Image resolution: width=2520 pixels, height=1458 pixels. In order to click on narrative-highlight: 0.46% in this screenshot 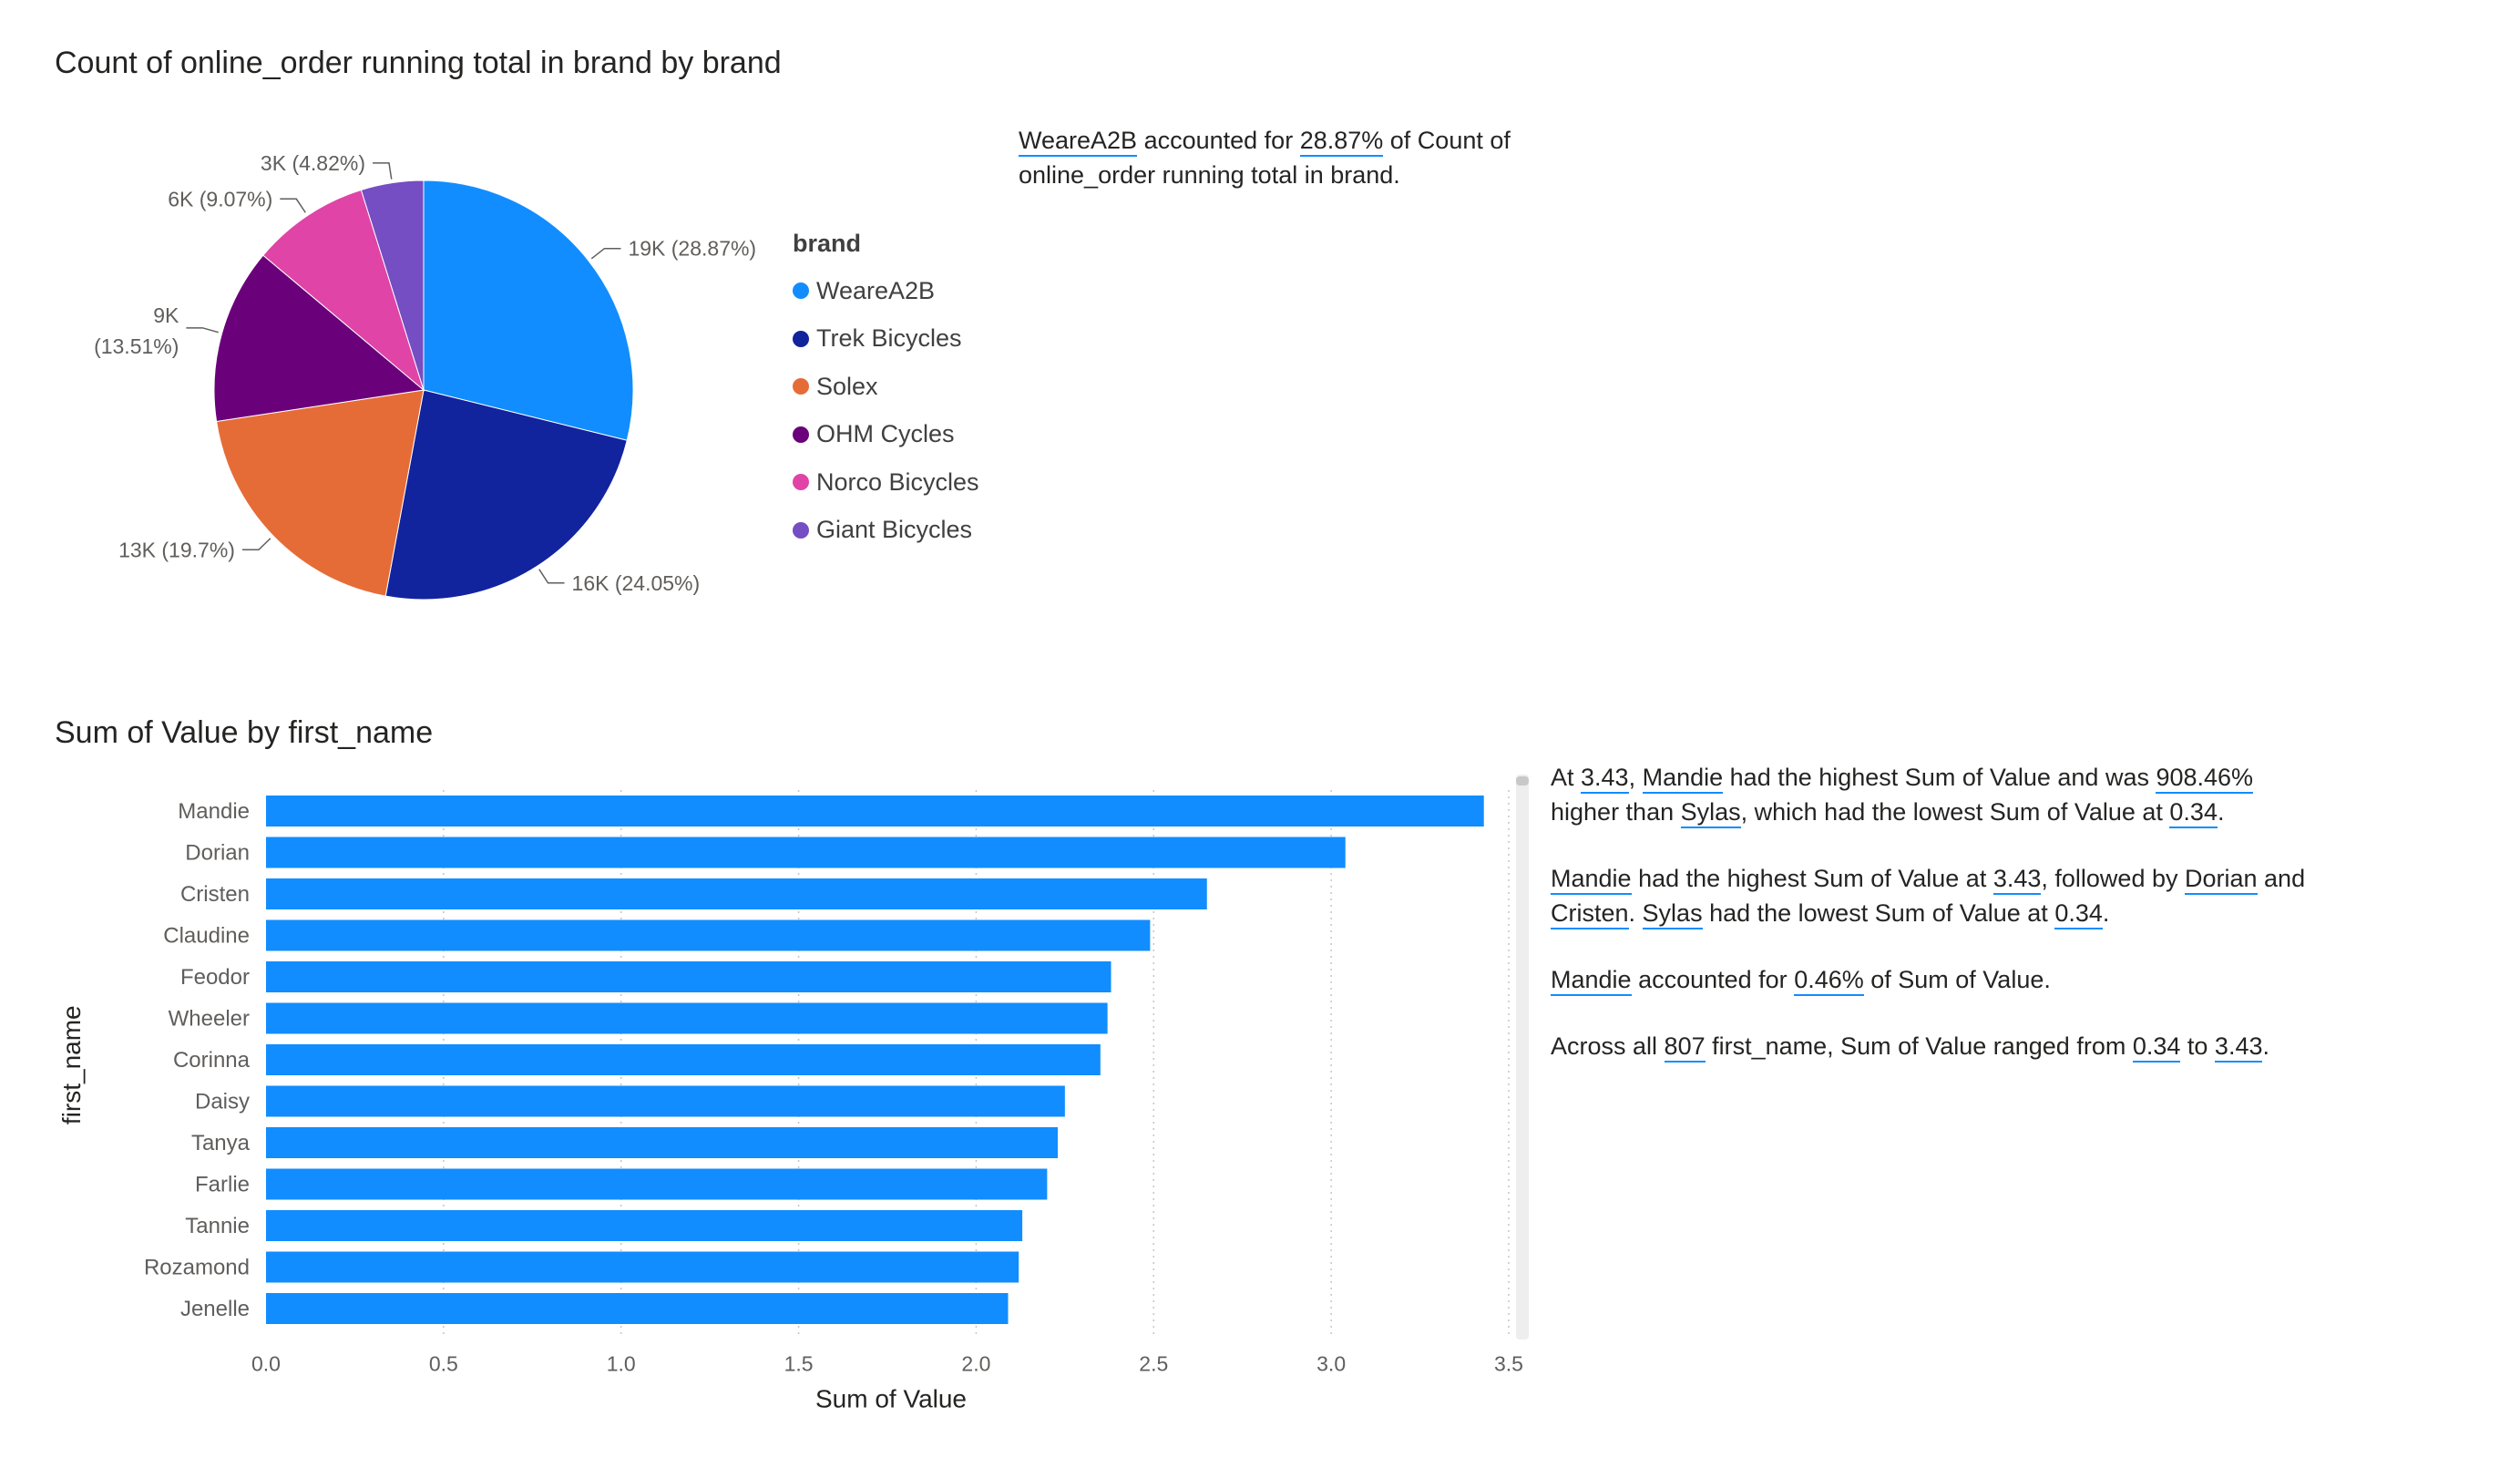, I will do `click(1829, 981)`.